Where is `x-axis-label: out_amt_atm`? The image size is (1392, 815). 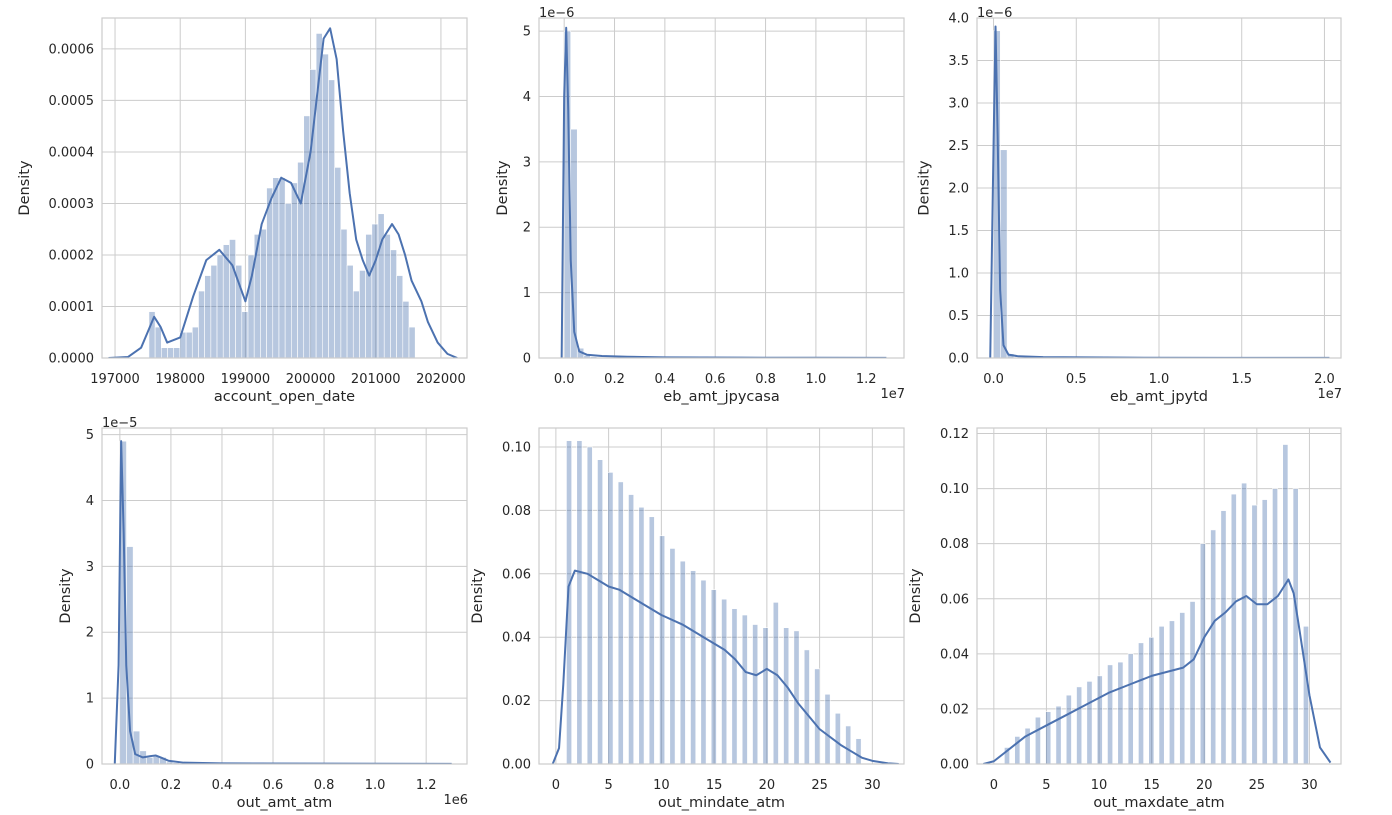
x-axis-label: out_amt_atm is located at coordinates (285, 803).